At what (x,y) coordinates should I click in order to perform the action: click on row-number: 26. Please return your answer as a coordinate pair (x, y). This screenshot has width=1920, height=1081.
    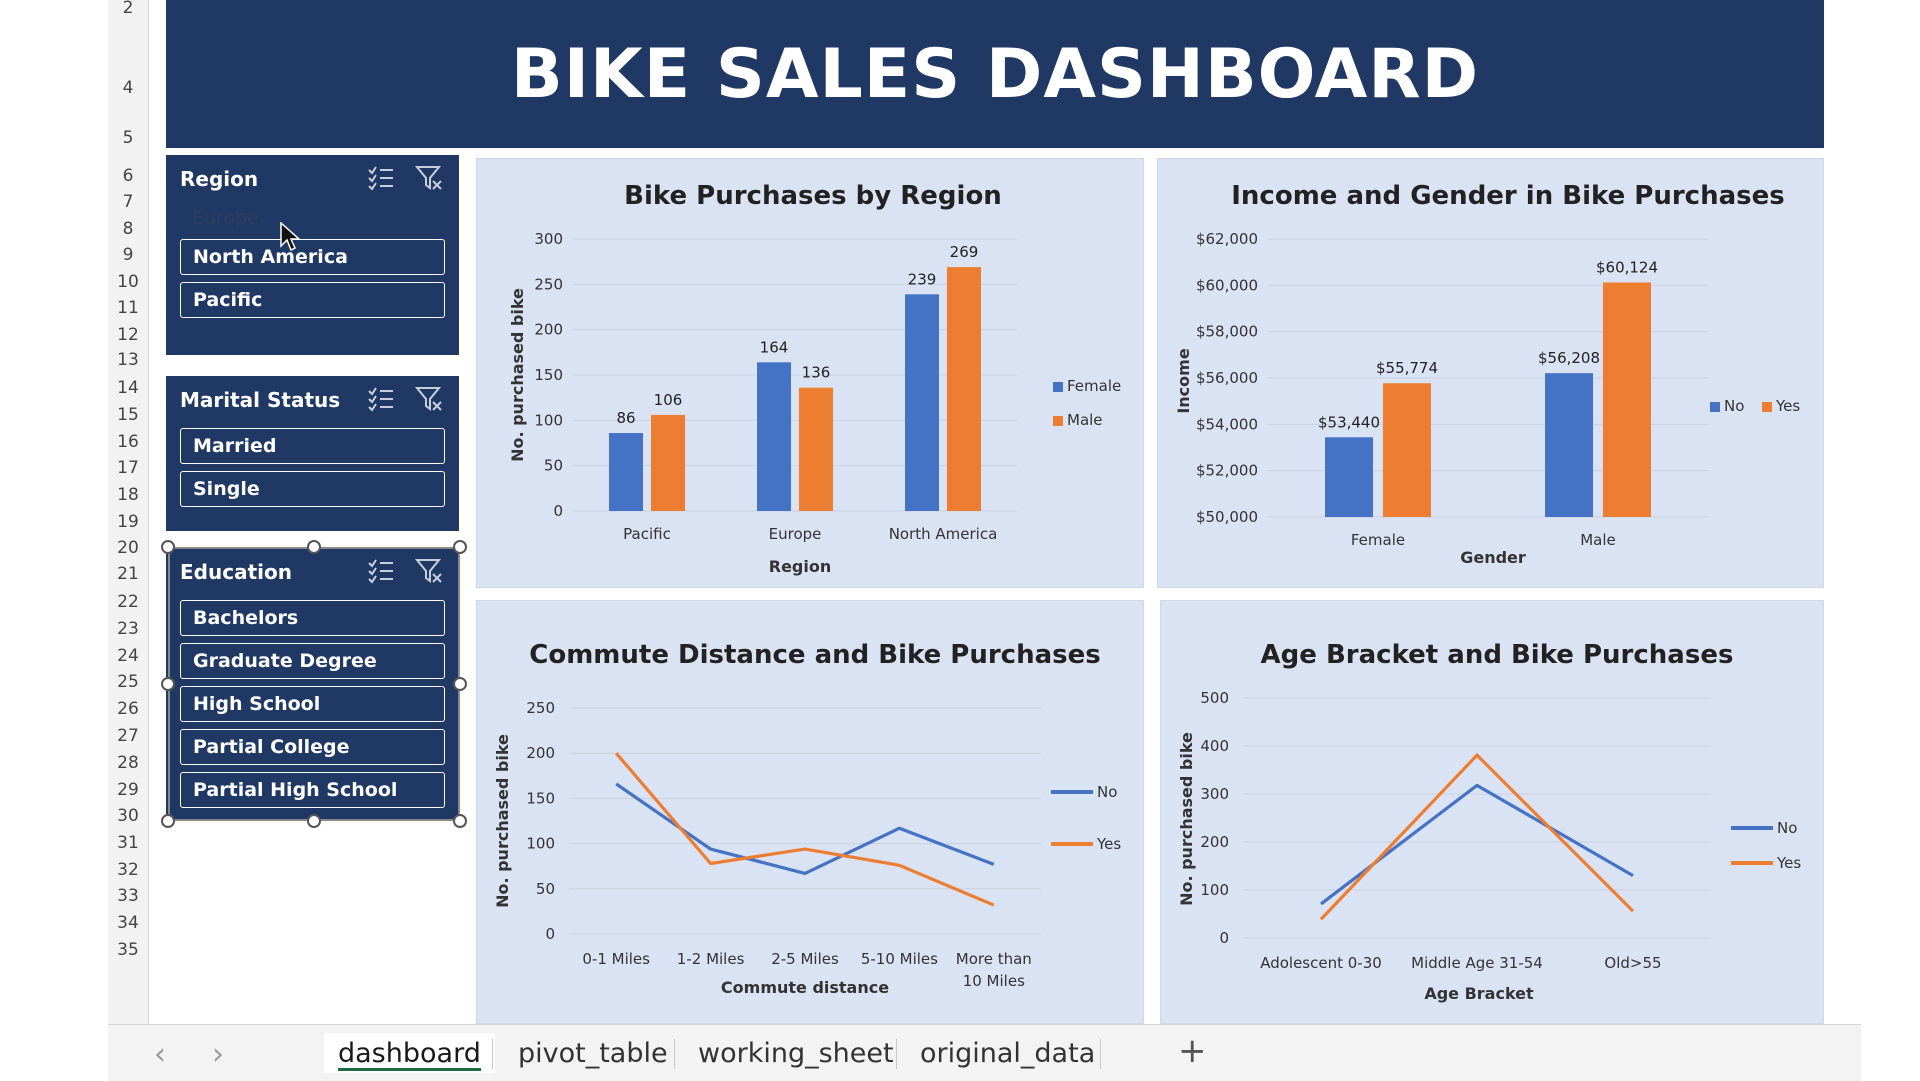
    Looking at the image, I should click on (128, 709).